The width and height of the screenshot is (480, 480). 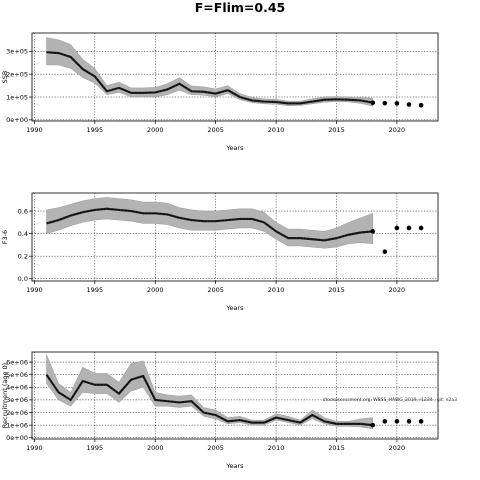 I want to click on recruitment-ytick-label-6: 6e+06, so click(x=17, y=362).